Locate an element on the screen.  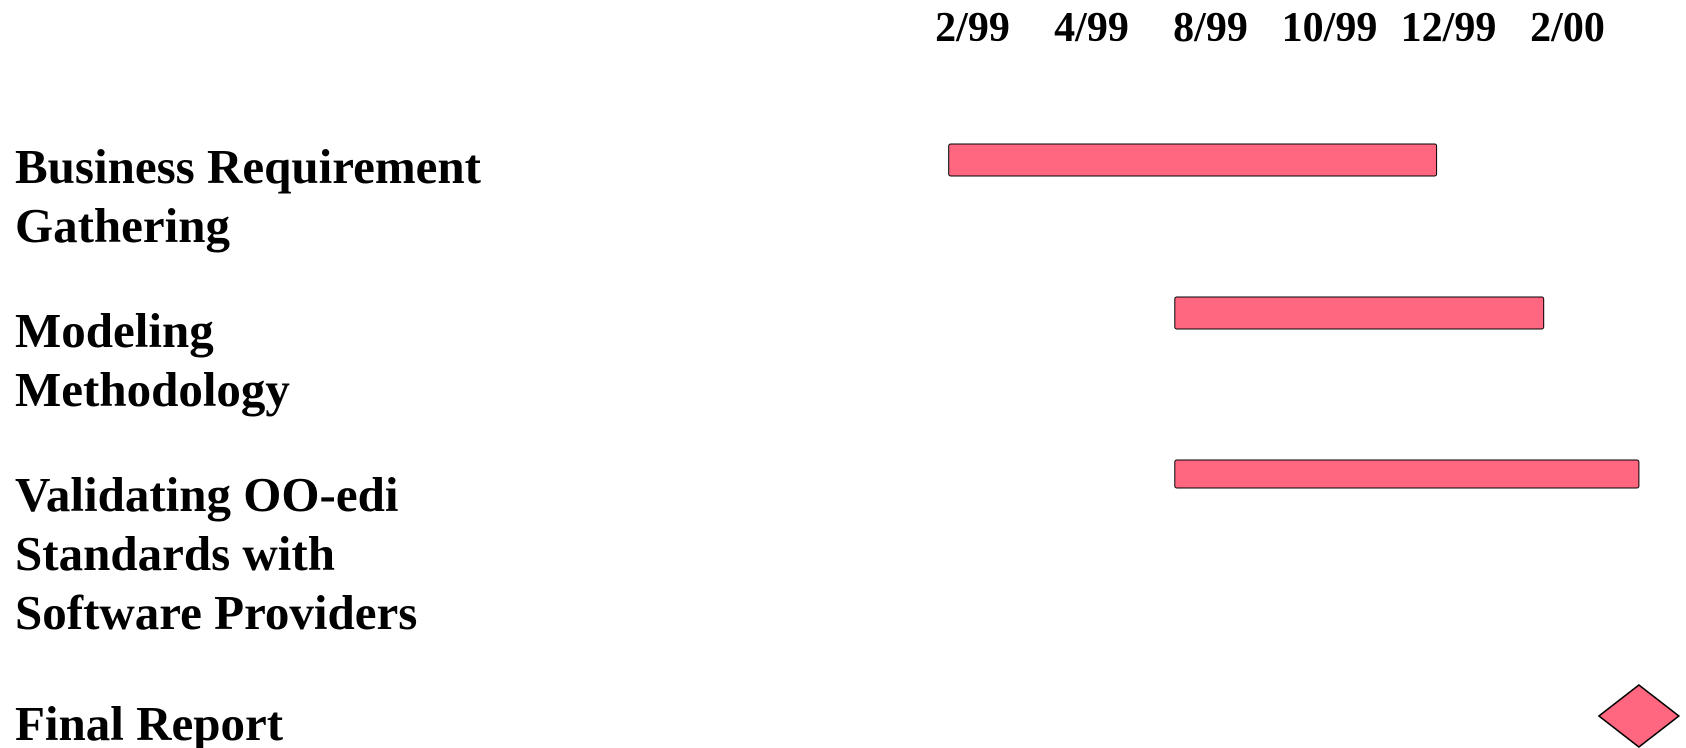
task-label: Final Report is located at coordinates (149, 722).